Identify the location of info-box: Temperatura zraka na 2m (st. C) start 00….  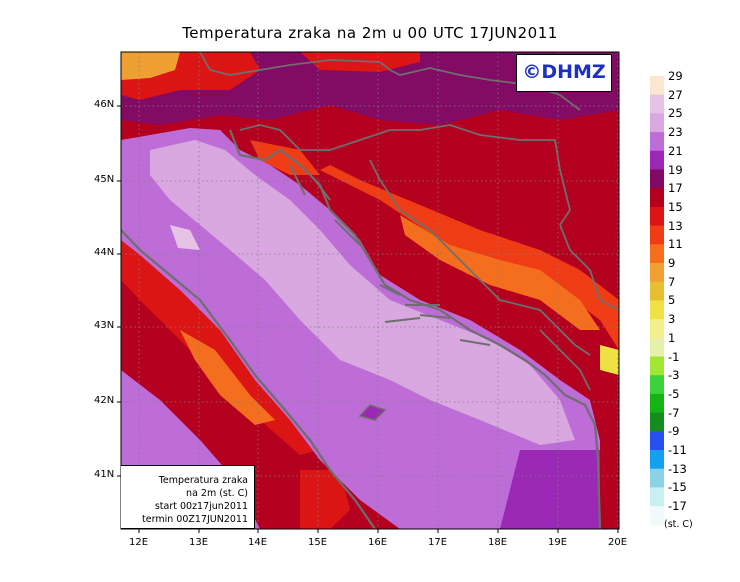
(188, 497).